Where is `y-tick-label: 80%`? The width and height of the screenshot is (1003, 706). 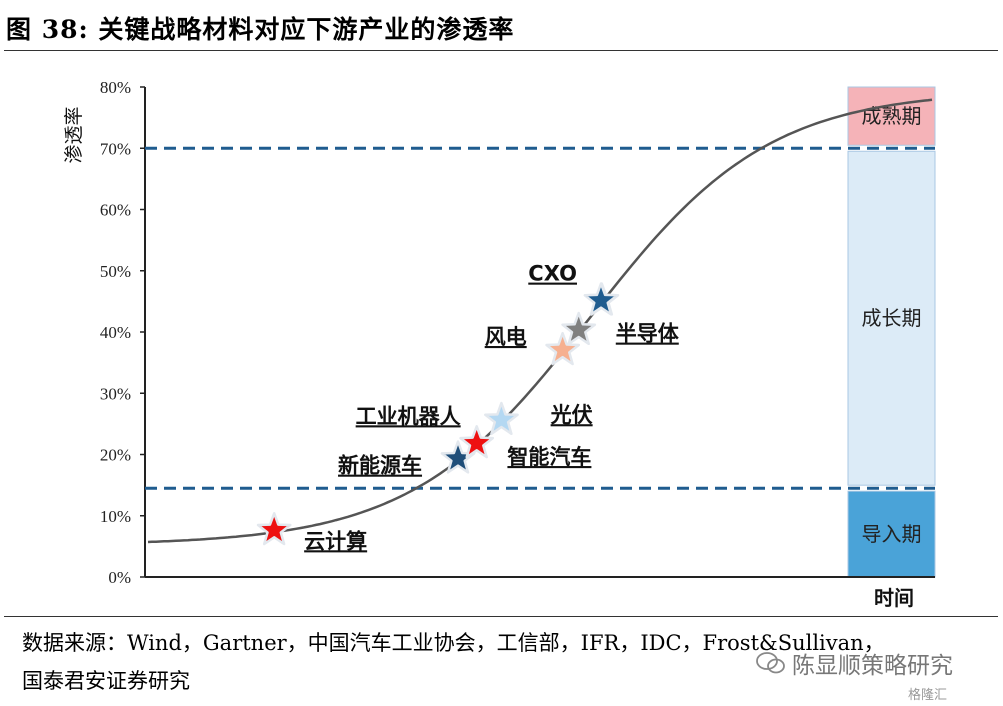 y-tick-label: 80% is located at coordinates (115, 87).